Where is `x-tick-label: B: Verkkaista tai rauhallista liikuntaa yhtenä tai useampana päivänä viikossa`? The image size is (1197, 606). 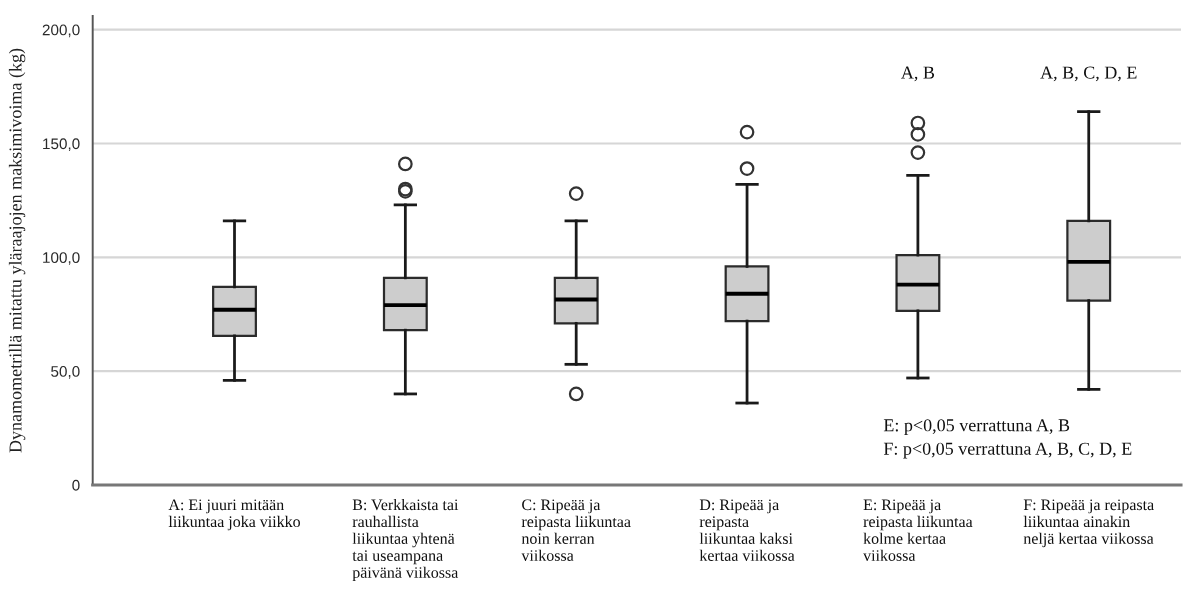
x-tick-label: B: Verkkaista tai rauhallista liikuntaa yhtenä tai useampana päivänä viikossa is located at coordinates (405, 540).